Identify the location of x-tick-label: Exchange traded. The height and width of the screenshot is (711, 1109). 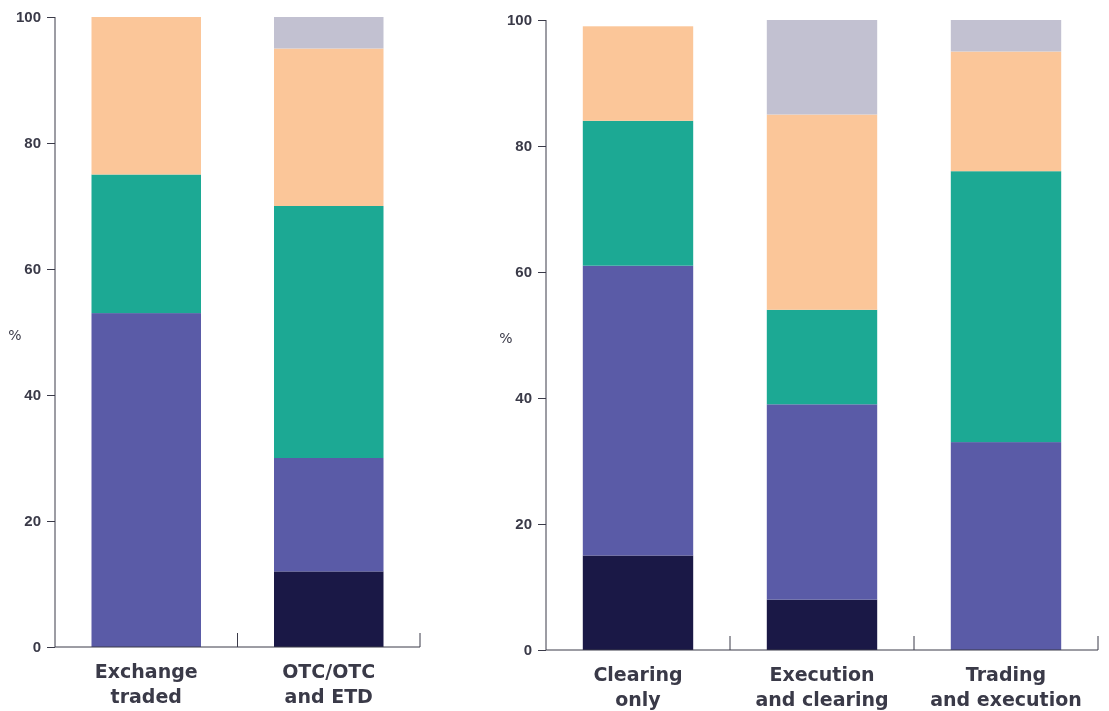
(146, 683).